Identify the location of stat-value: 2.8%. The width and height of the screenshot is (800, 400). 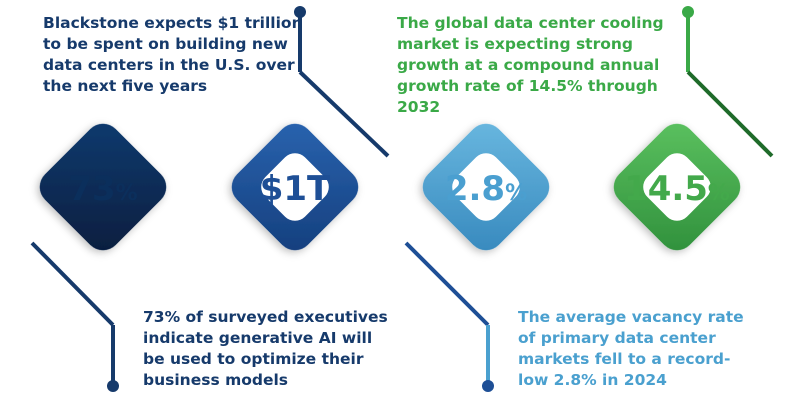
(486, 189).